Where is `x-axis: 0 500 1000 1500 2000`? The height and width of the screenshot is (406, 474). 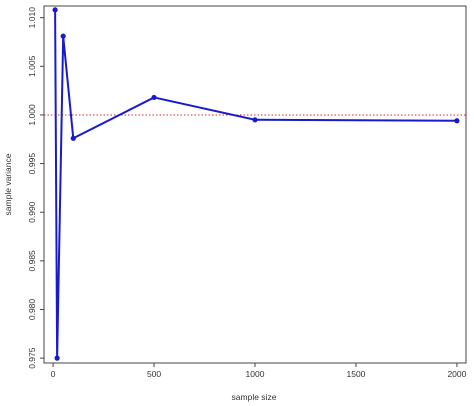 x-axis: 0 500 1000 1500 2000 is located at coordinates (259, 371).